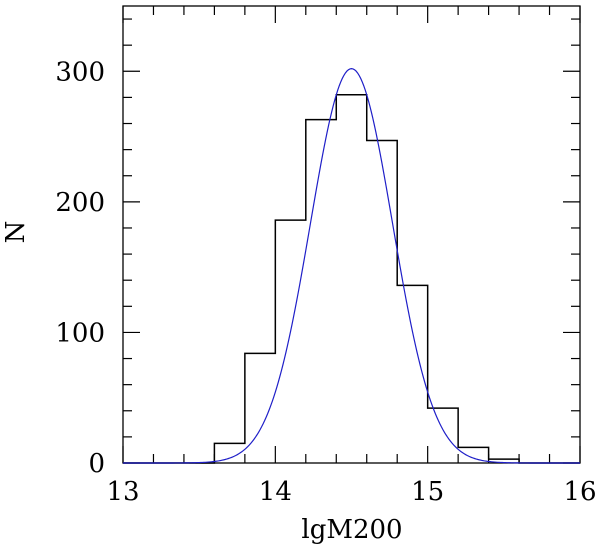 The width and height of the screenshot is (600, 551). Describe the element at coordinates (275, 492) in the screenshot. I see `x-tick-label: 14` at that location.